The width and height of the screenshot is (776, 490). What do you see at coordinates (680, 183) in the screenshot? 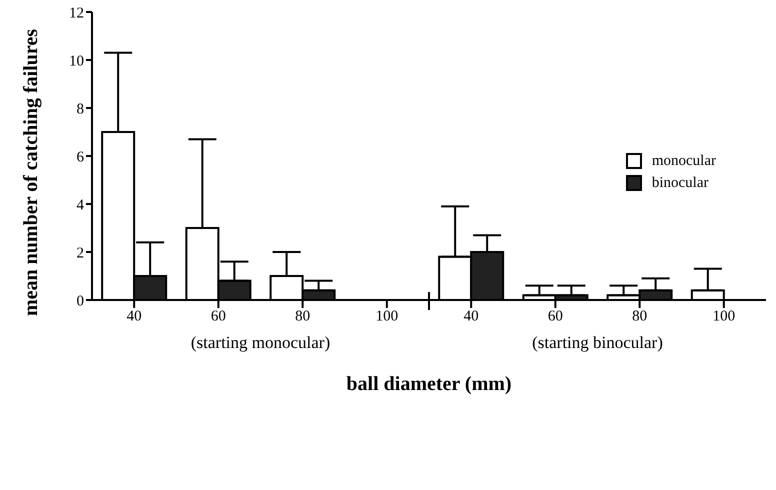
I see `legend-label: binocular` at bounding box center [680, 183].